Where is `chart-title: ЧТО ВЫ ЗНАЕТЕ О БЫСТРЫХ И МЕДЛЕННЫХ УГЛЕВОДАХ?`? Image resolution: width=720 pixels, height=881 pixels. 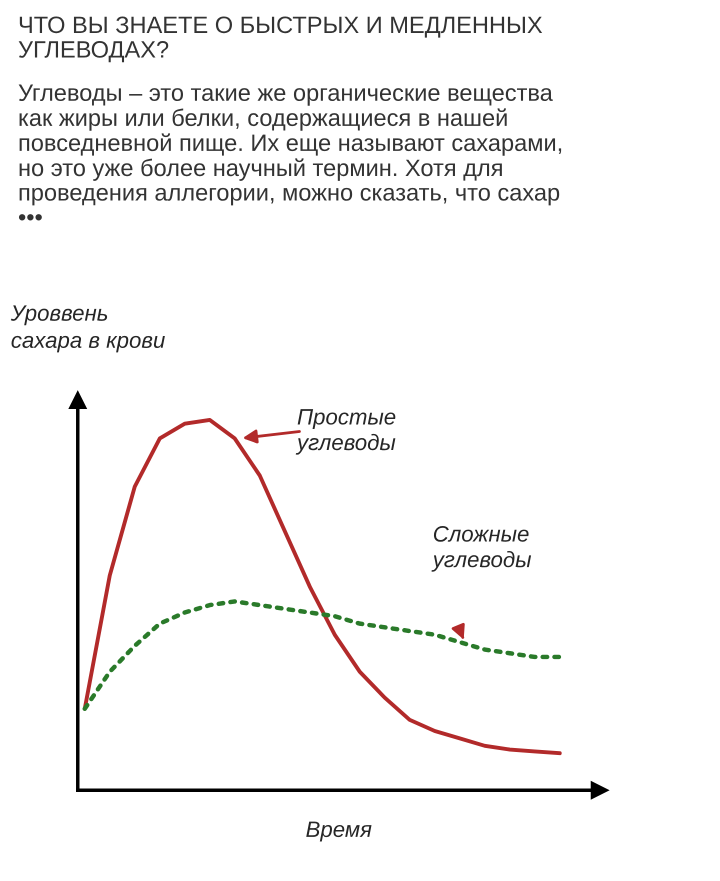 chart-title: ЧТО ВЫ ЗНАЕТЕ О БЫСТРЫХ И МЕДЛЕННЫХ УГЛЕВОДАХ? is located at coordinates (280, 39).